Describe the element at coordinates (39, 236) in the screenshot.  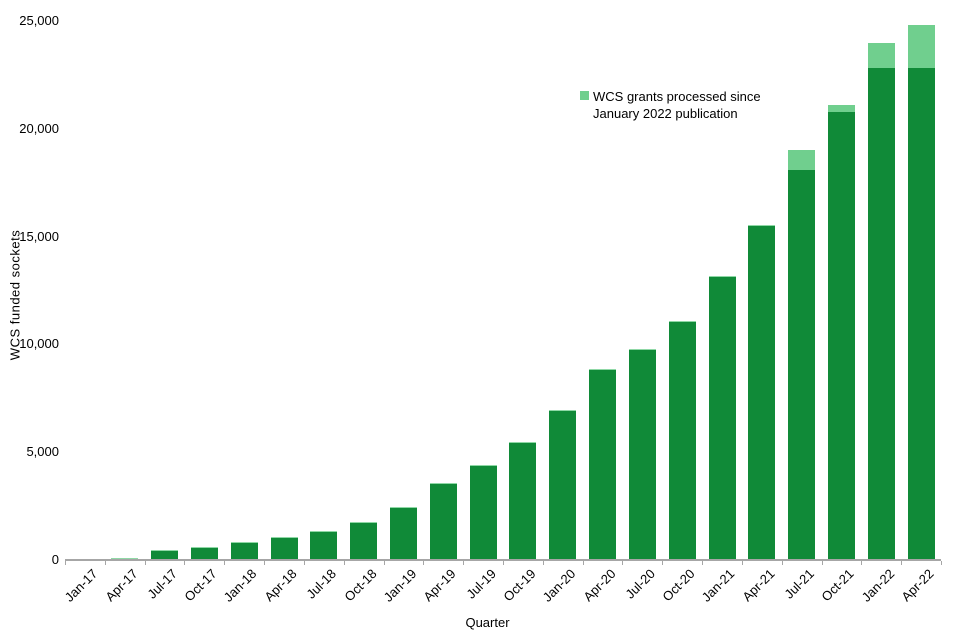
I see `y-tick-label: 15,000` at that location.